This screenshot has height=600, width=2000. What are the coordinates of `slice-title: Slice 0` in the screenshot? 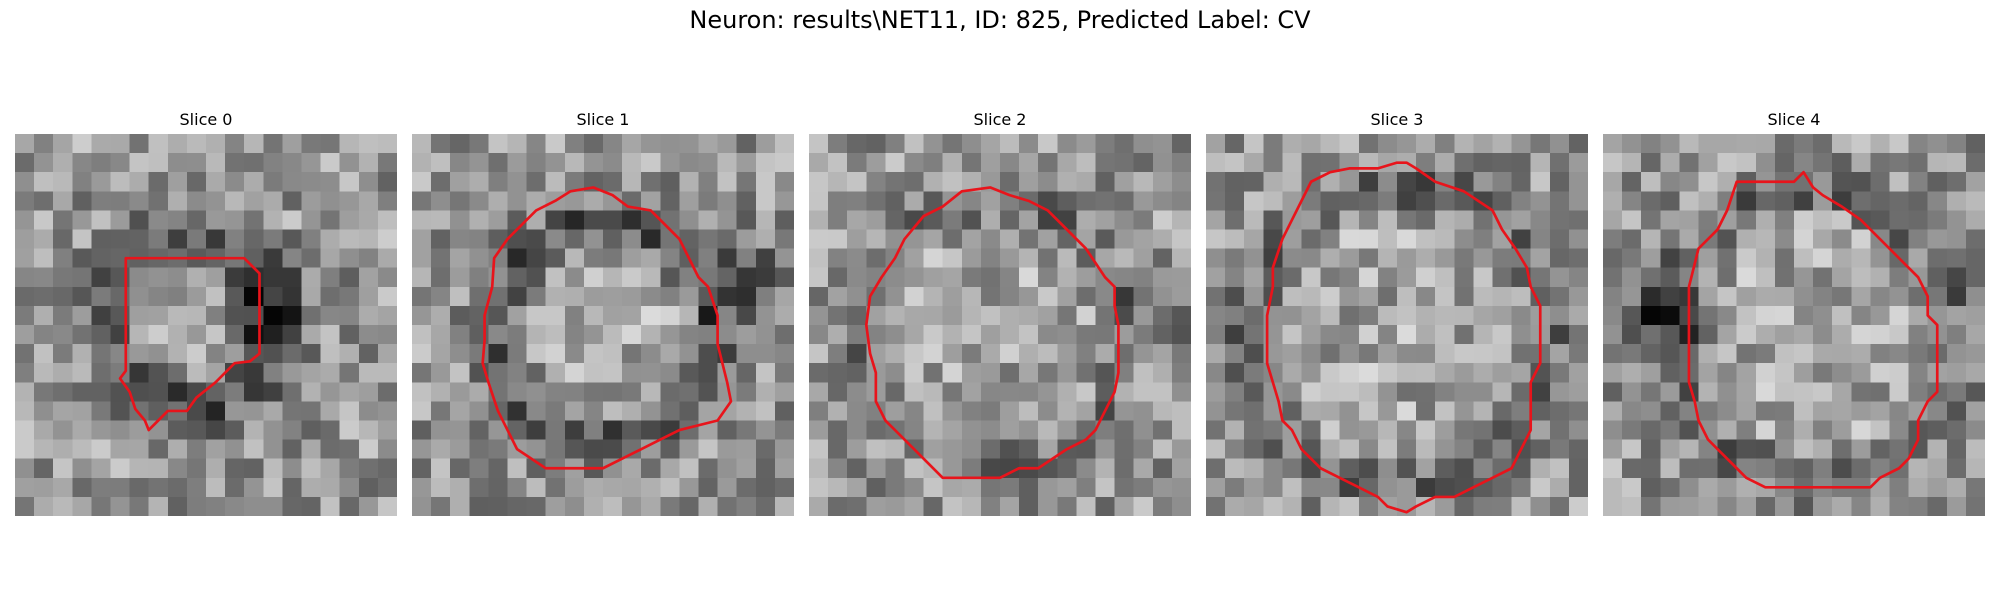 It's located at (206, 119).